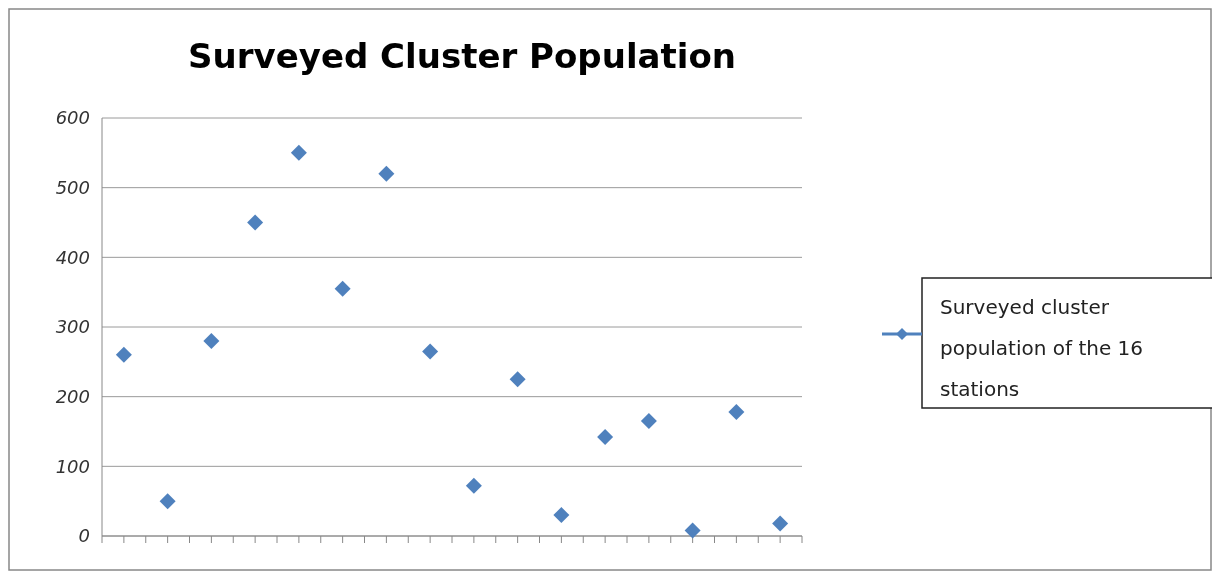 The image size is (1220, 579). Describe the element at coordinates (72, 466) in the screenshot. I see `y-tick-label: 100` at that location.